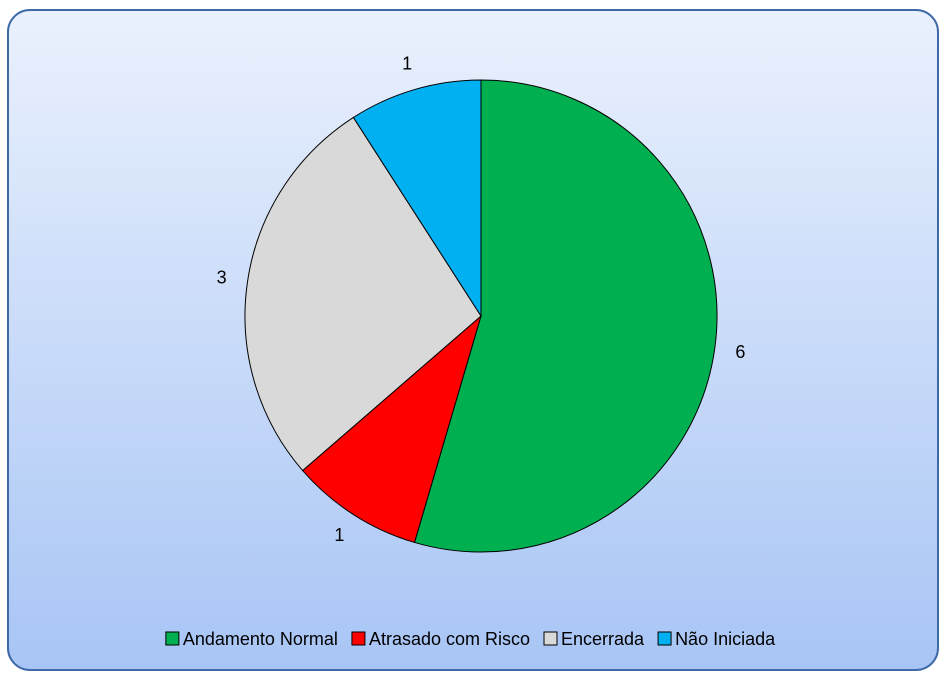  Describe the element at coordinates (725, 639) in the screenshot. I see `legend-label: Não Iniciada` at that location.